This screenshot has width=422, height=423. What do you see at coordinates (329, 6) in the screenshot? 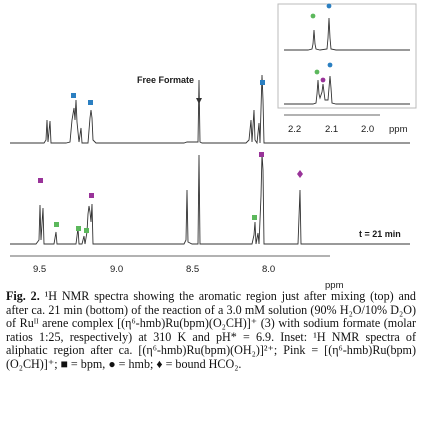
I see `inset-bpm-marker-top` at bounding box center [329, 6].